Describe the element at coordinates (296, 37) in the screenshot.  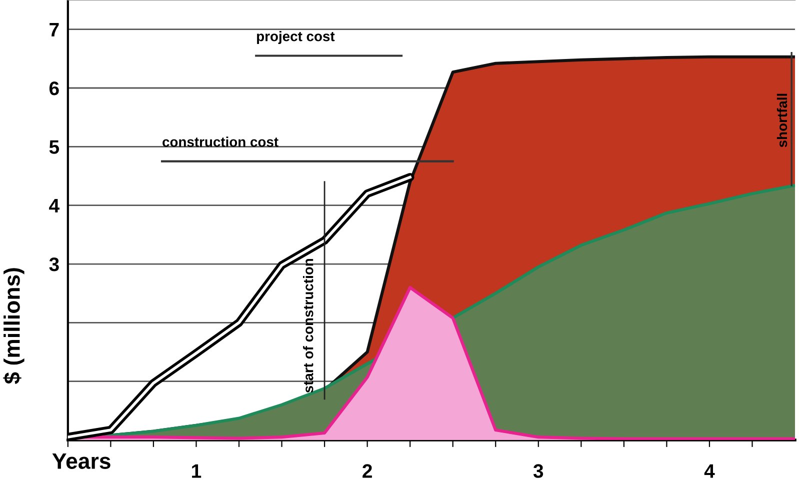
I see `annotation: project cost` at that location.